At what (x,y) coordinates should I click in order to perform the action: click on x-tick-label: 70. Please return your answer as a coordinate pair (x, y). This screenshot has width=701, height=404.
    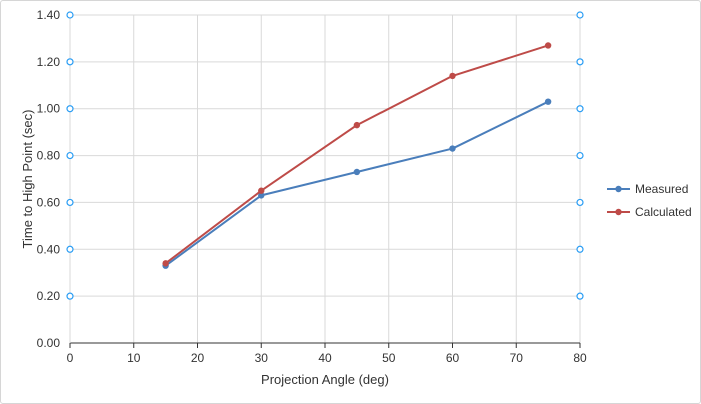
    Looking at the image, I should click on (517, 358).